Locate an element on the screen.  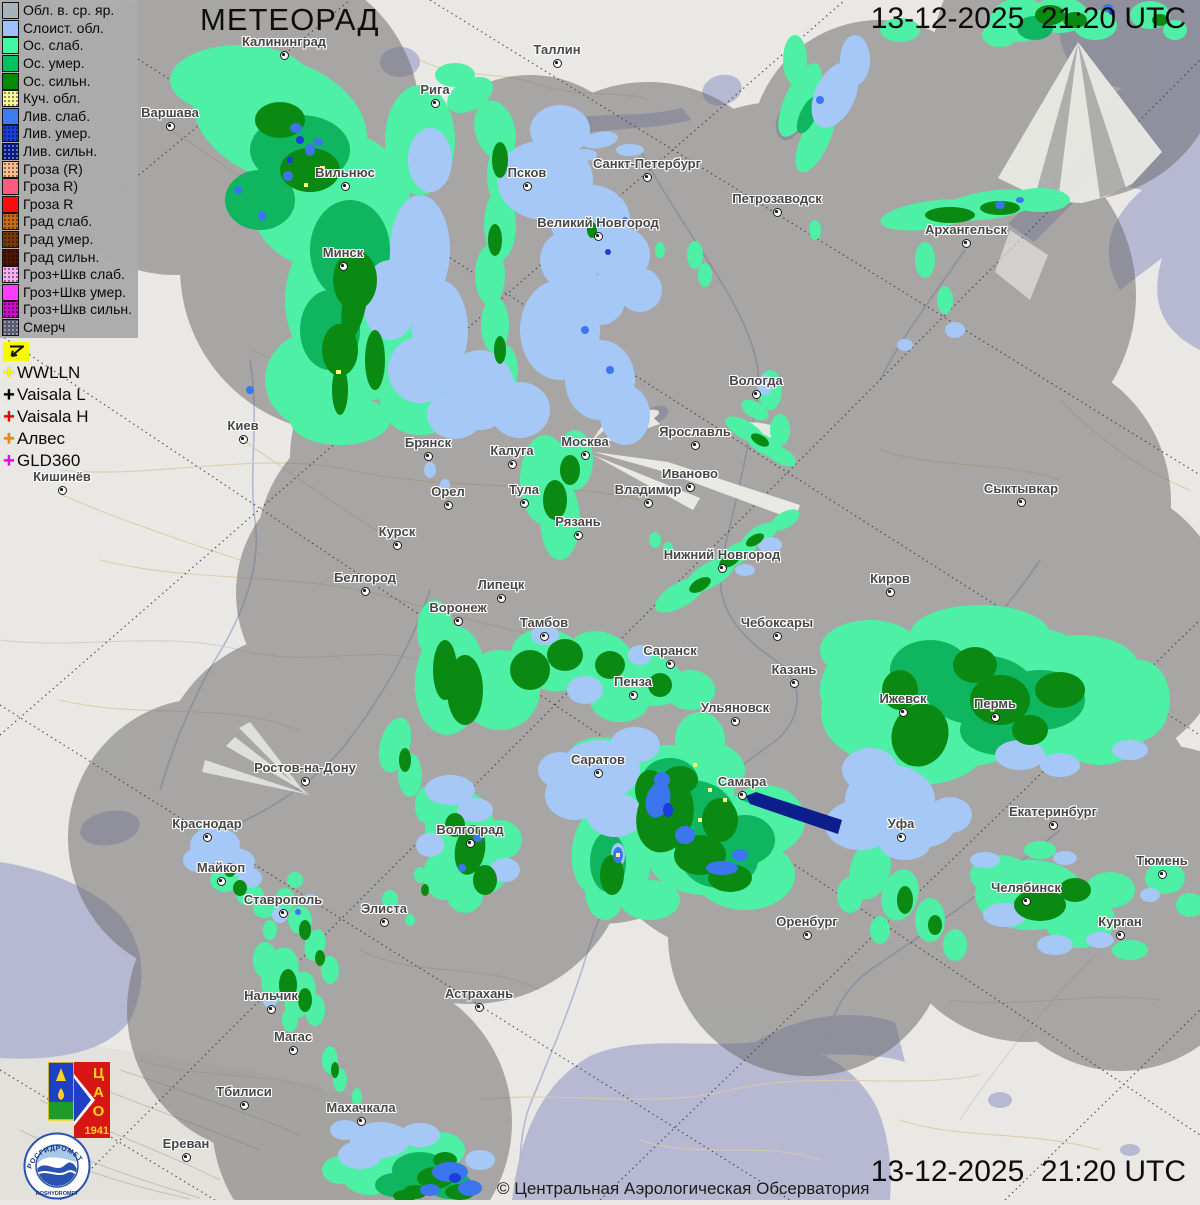
legend-row: Ос. умер. is located at coordinates (70, 64).